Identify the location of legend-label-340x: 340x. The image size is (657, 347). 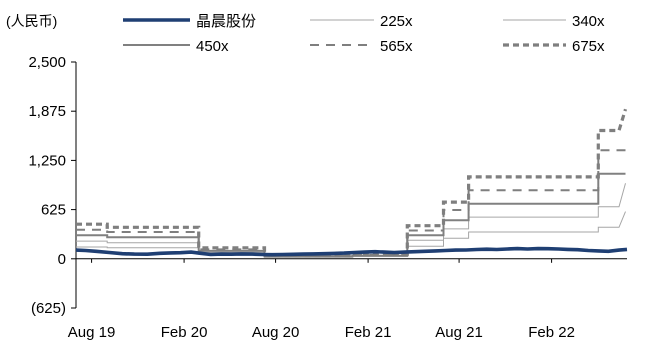
(588, 21).